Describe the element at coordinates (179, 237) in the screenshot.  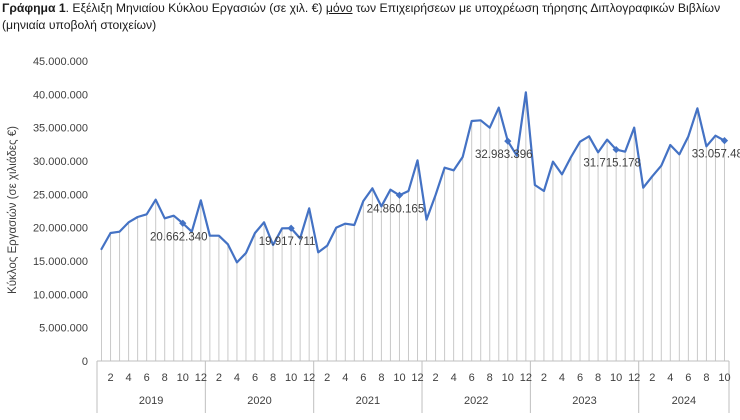
I see `data-label: 20.662.340` at that location.